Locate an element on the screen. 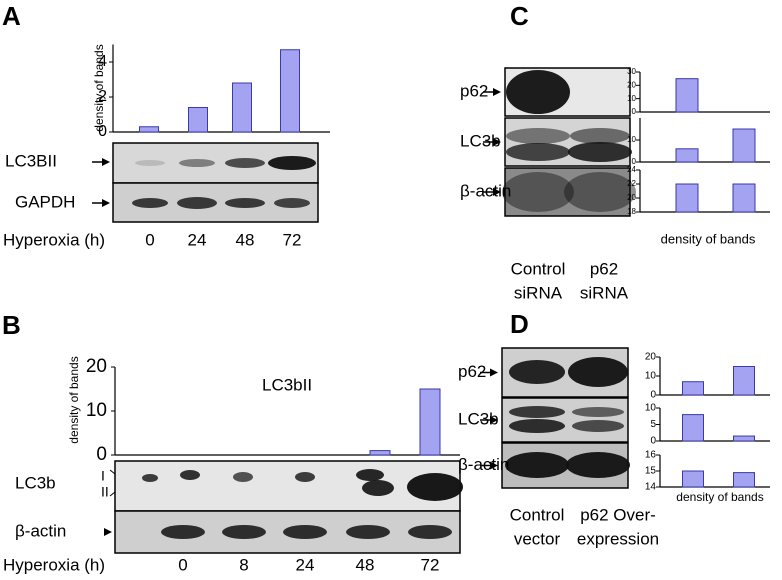 The height and width of the screenshot is (580, 782). y-tick-label: 2 is located at coordinates (102, 96).